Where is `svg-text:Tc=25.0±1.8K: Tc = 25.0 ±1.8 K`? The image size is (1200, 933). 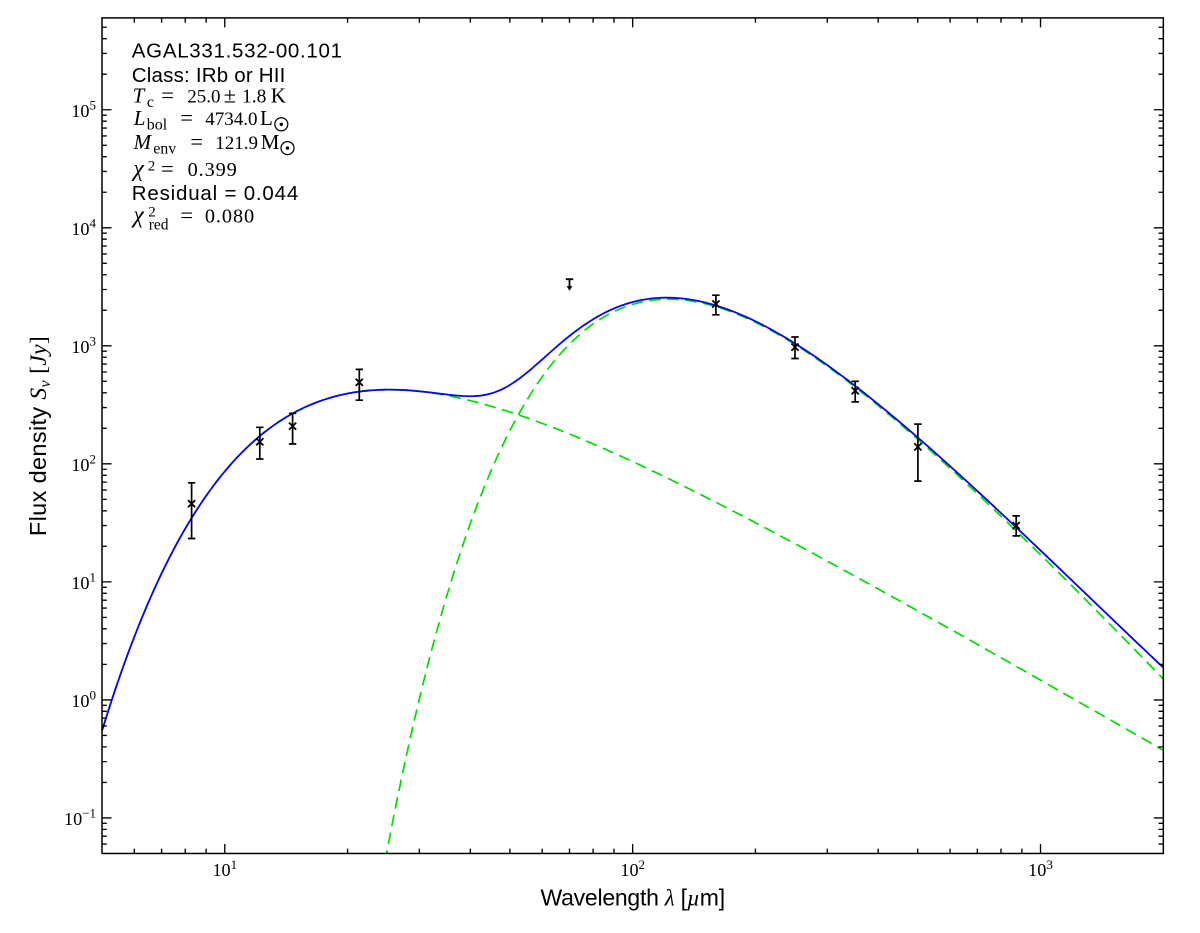
svg-text:Tc=25.0±1.8K: Tc = 25.0 ±1.8 K is located at coordinates (209, 97).